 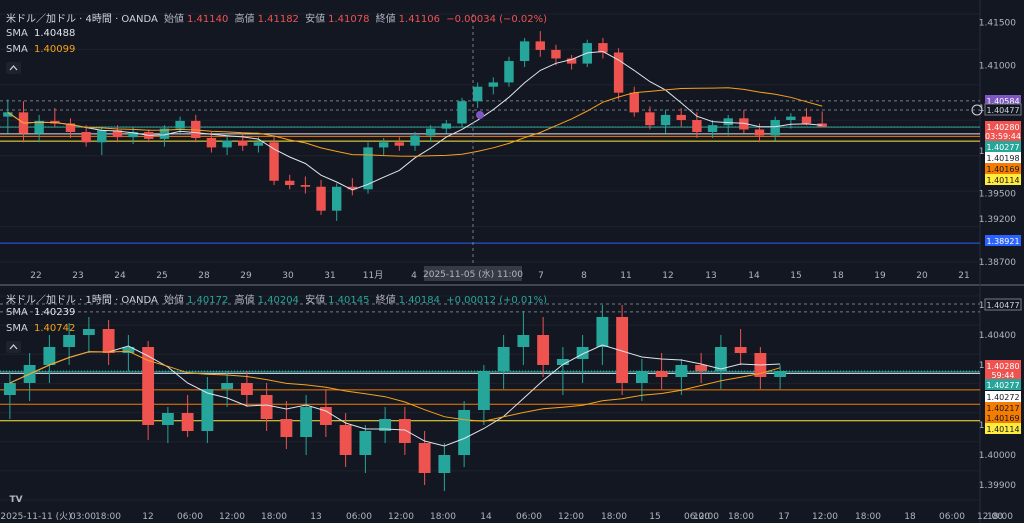 I want to click on sma-slow-line, so click(x=415, y=122).